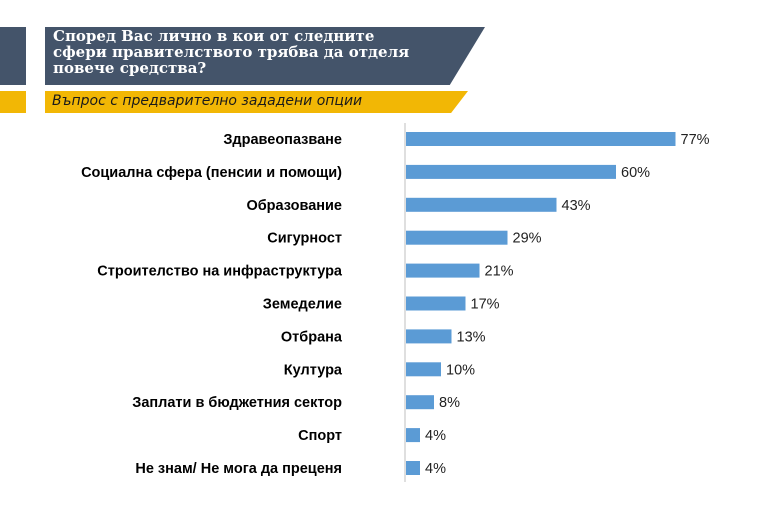 The image size is (768, 519). I want to click on category-label: Социална сфера (пенсии и помощи), so click(211, 173).